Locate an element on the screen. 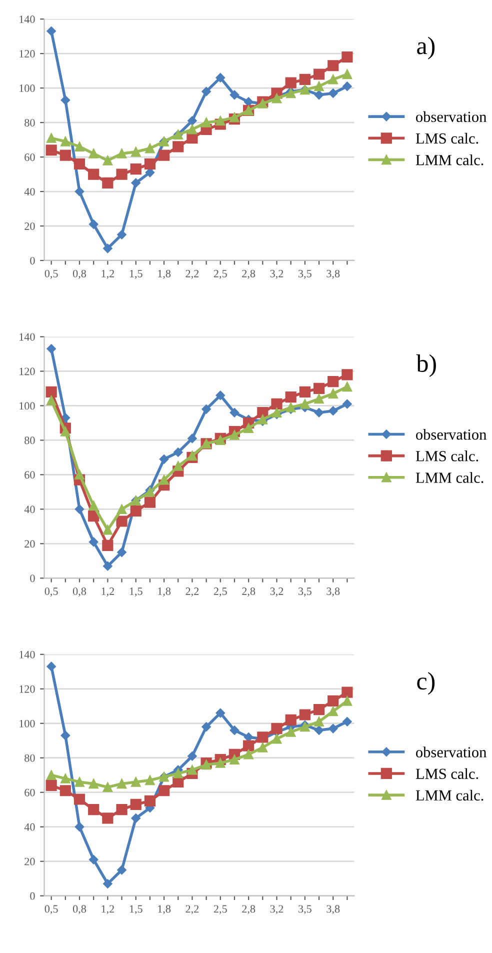 This screenshot has width=492, height=953. y-tick-label: 80 is located at coordinates (29, 758).